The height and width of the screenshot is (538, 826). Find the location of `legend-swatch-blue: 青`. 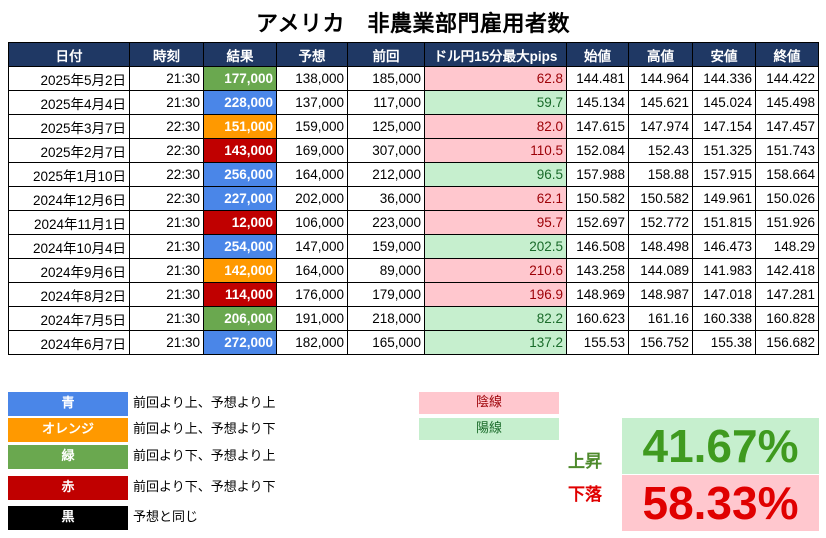

legend-swatch-blue: 青 is located at coordinates (68, 404).